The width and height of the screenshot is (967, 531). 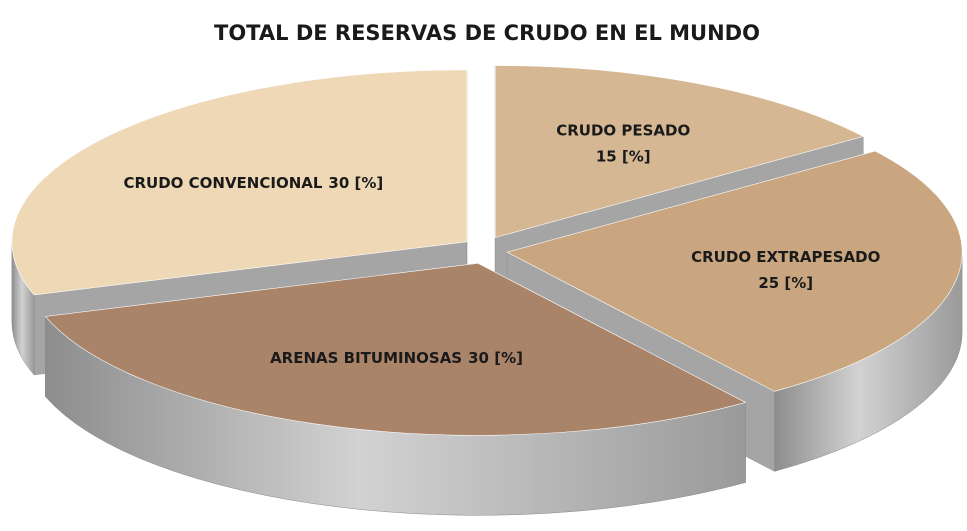 What do you see at coordinates (785, 256) in the screenshot?
I see `slice-label-category: CRUDO EXTRAPESADO` at bounding box center [785, 256].